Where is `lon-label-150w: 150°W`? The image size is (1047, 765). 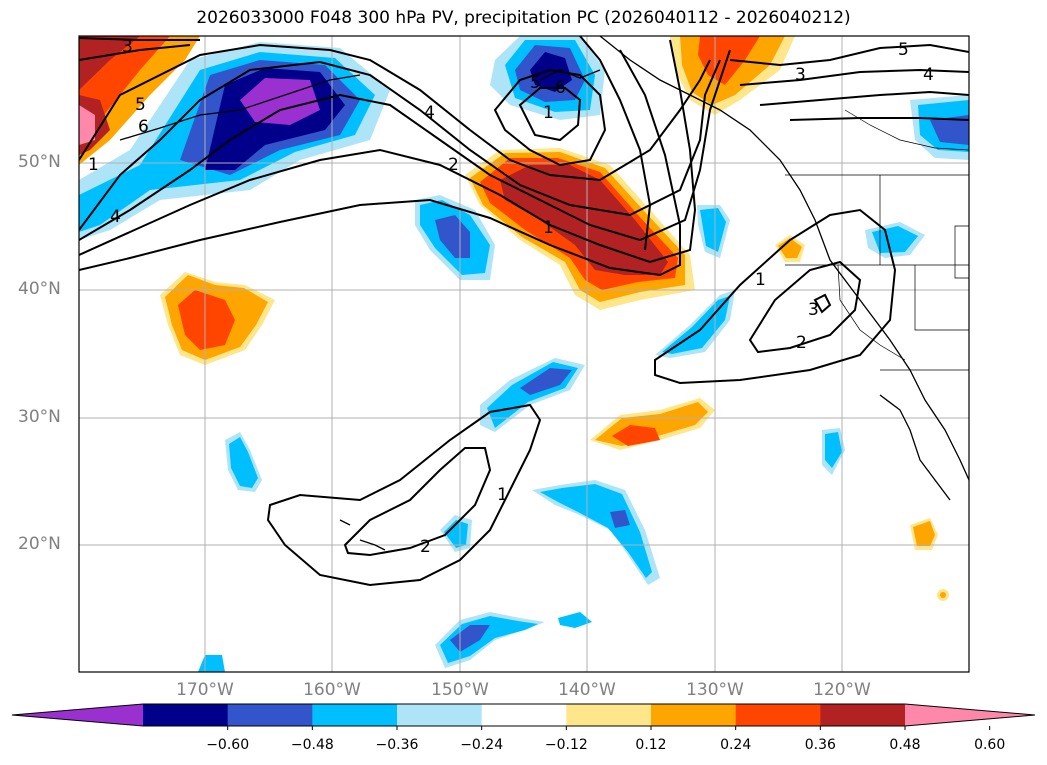
lon-label-150w: 150°W is located at coordinates (460, 690).